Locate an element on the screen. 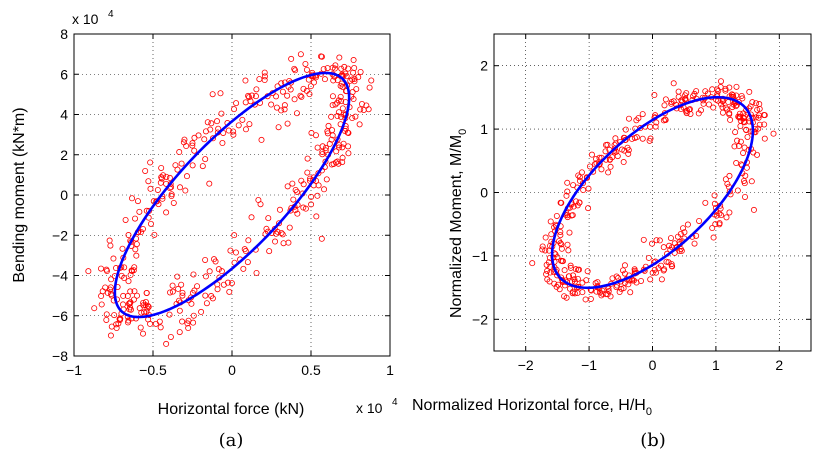  y-multiplier-a: x 10 4 is located at coordinates (93, 18).